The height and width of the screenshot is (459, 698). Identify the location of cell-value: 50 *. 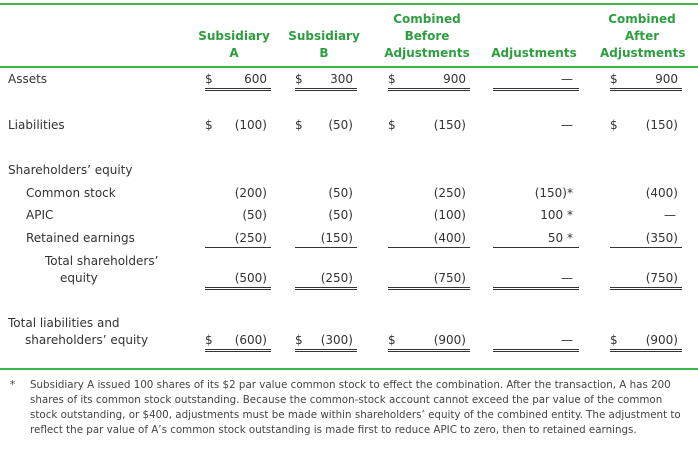
(560, 238).